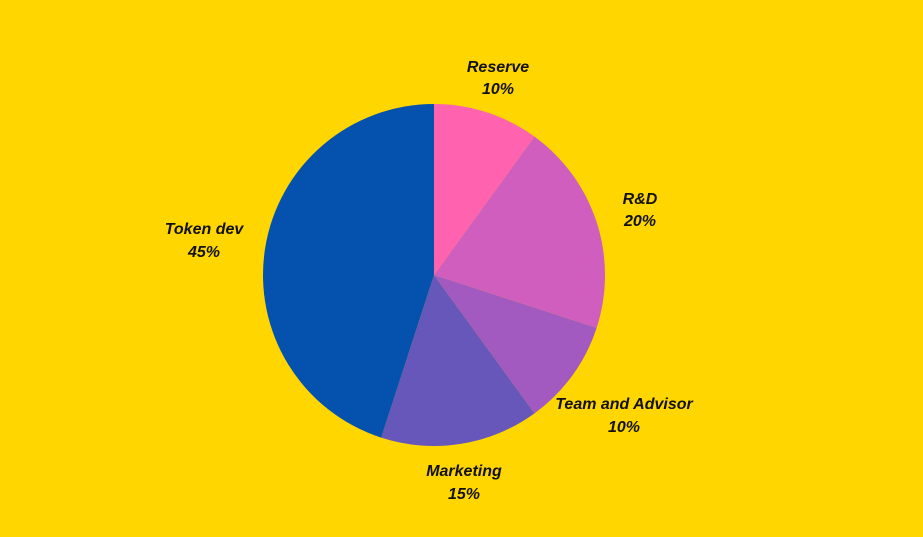 This screenshot has width=923, height=537. What do you see at coordinates (205, 229) in the screenshot?
I see `label-token-dev-name: Token dev` at bounding box center [205, 229].